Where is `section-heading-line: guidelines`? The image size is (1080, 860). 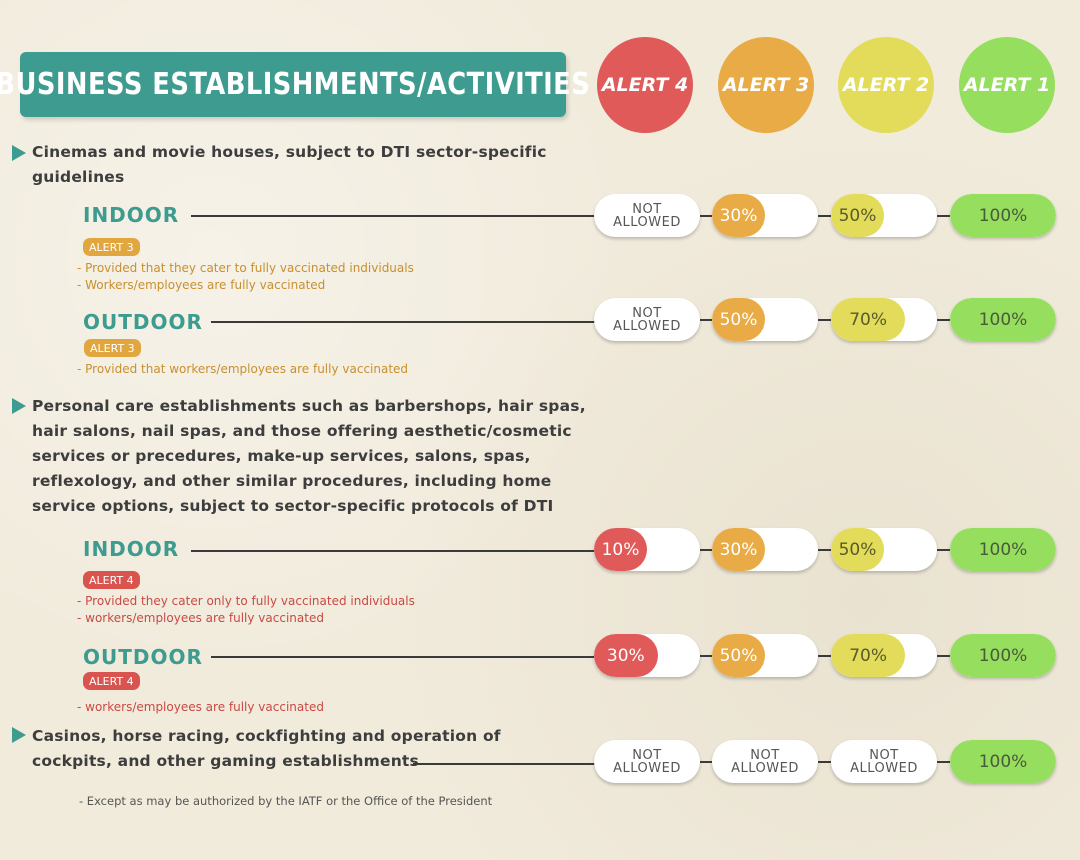
section-heading-line: guidelines is located at coordinates (78, 177).